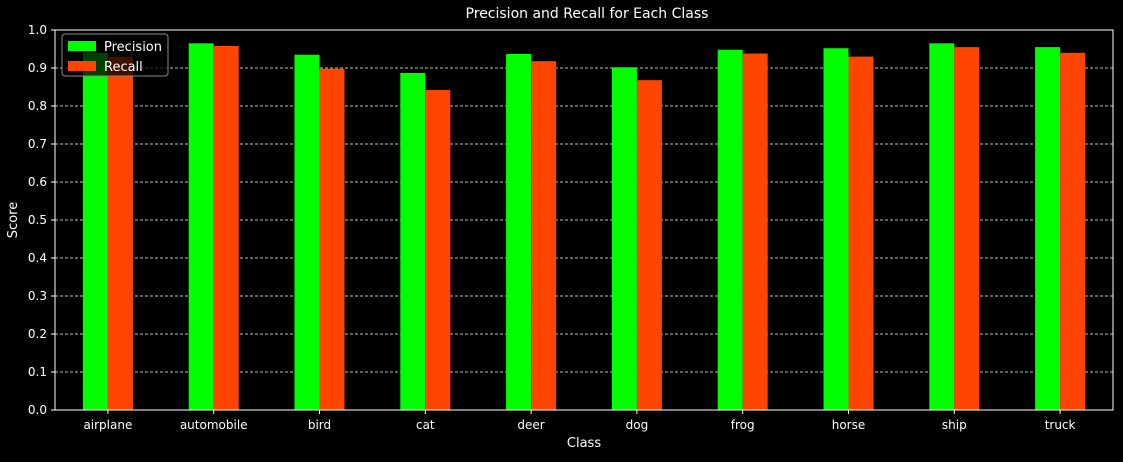  Describe the element at coordinates (37, 182) in the screenshot. I see `y-tick-label: 0.6` at that location.